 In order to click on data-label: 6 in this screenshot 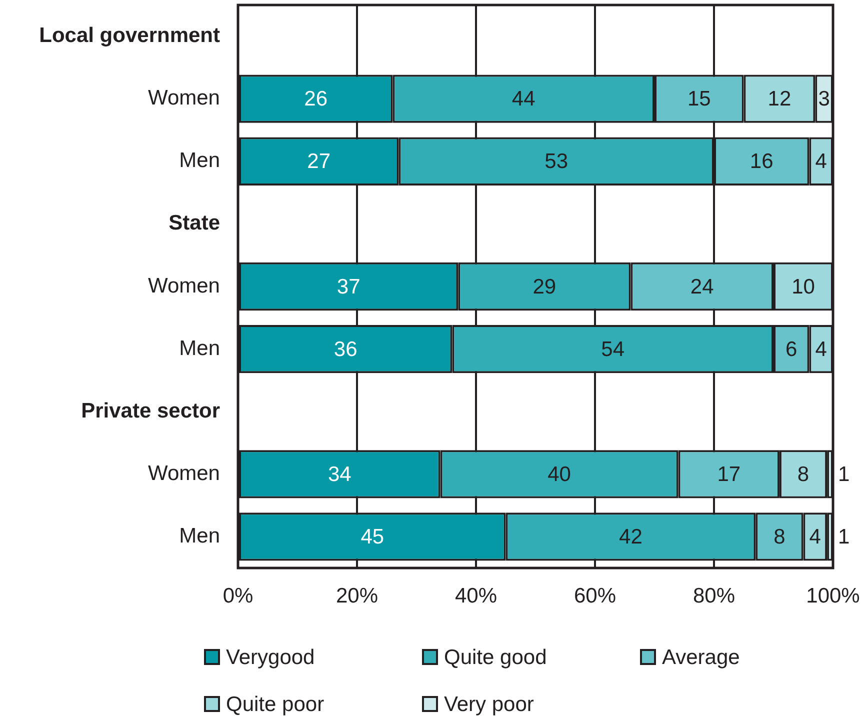, I will do `click(792, 349)`.